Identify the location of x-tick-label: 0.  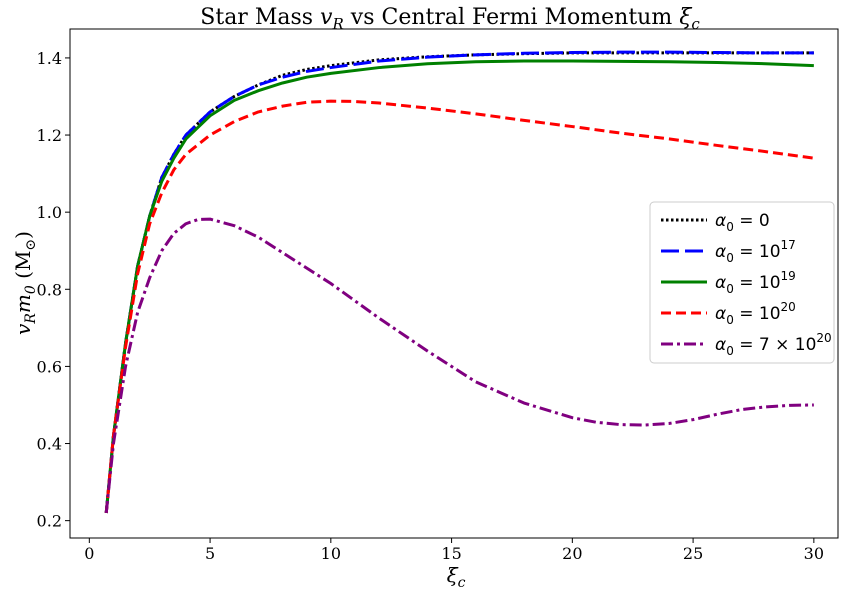
(89, 553).